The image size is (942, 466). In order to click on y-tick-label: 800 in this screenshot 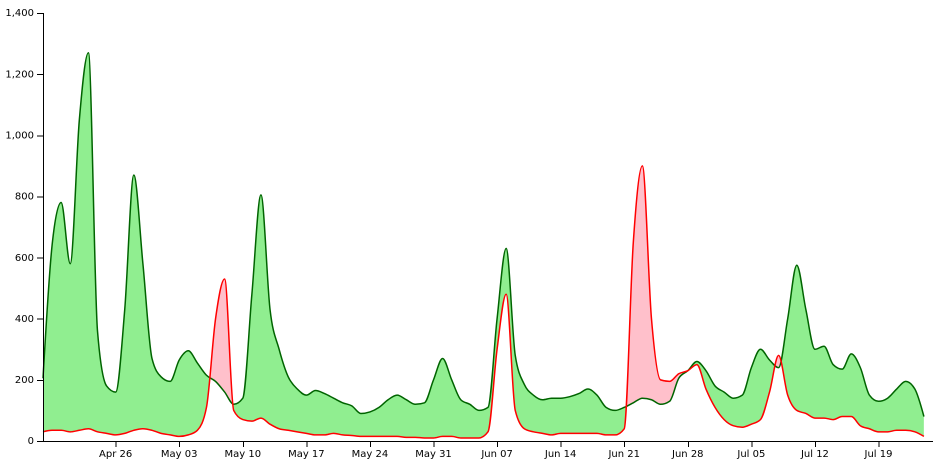, I will do `click(24, 197)`.